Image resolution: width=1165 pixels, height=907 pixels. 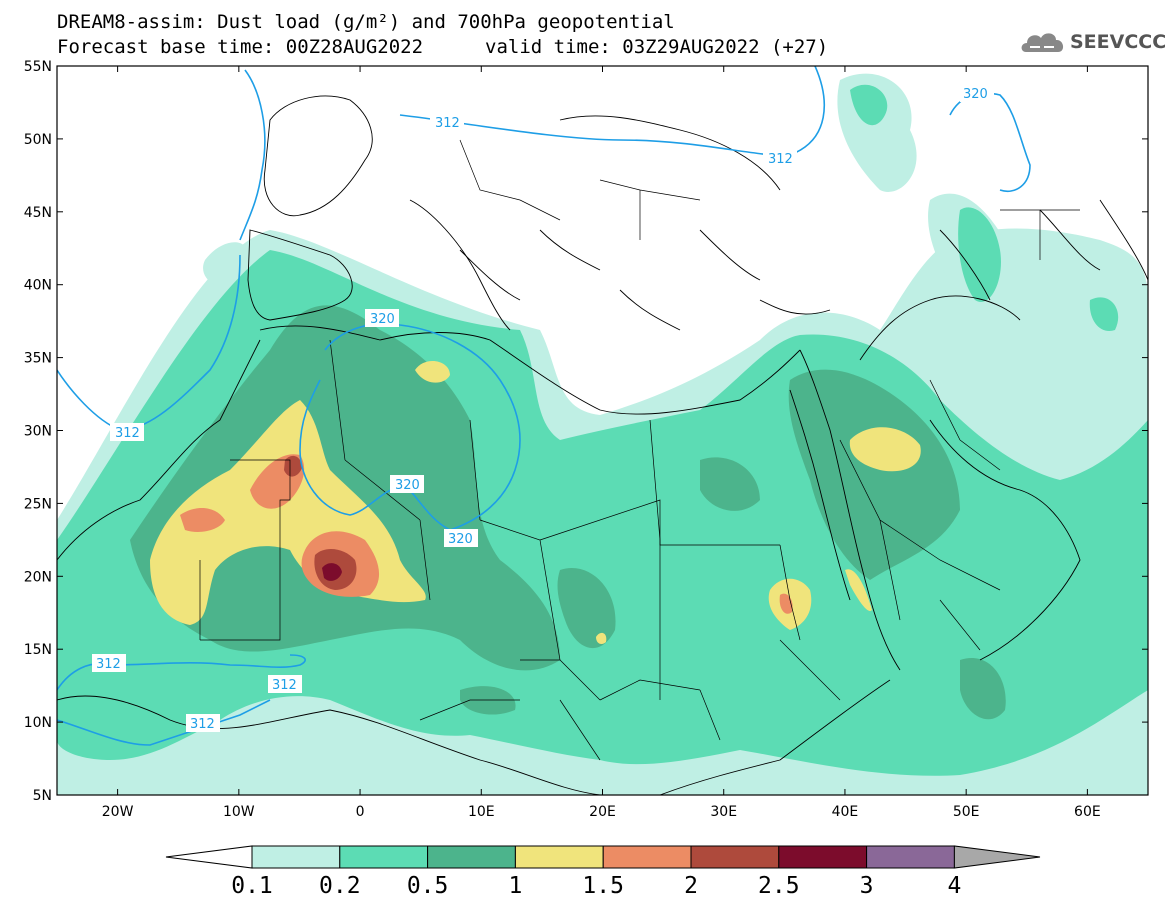 What do you see at coordinates (532, 153) in the screenshot?
I see `contour-312-north` at bounding box center [532, 153].